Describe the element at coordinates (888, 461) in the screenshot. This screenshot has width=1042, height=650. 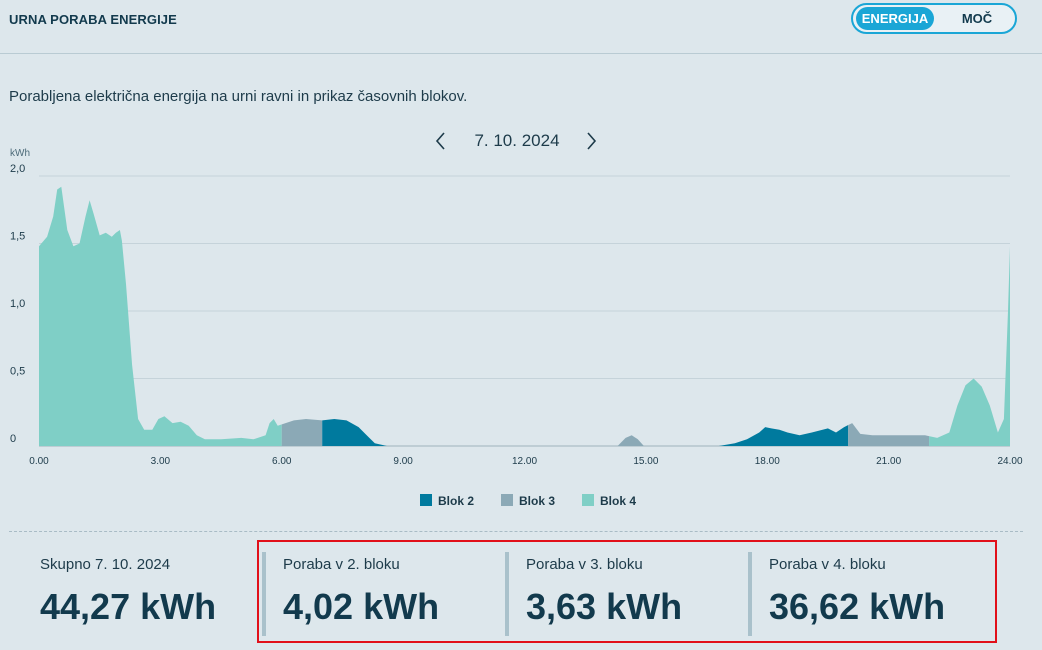
I see `x-tick-label: 21.00` at that location.